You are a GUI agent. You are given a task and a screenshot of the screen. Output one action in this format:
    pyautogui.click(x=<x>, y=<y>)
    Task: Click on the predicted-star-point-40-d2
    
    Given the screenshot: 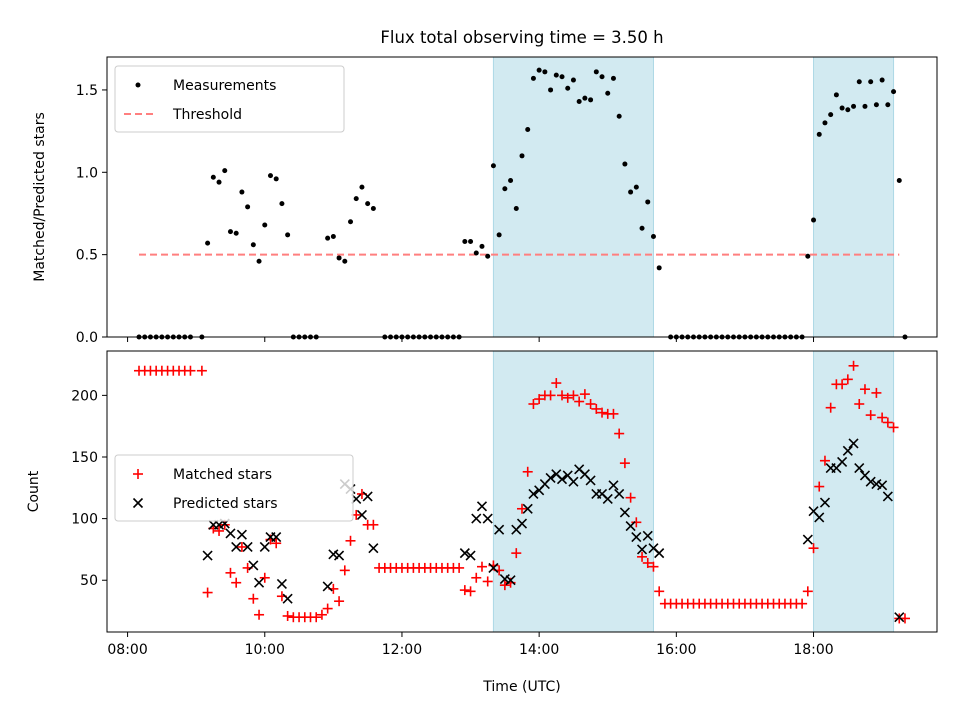 What is the action you would take?
    pyautogui.click(x=556, y=474)
    